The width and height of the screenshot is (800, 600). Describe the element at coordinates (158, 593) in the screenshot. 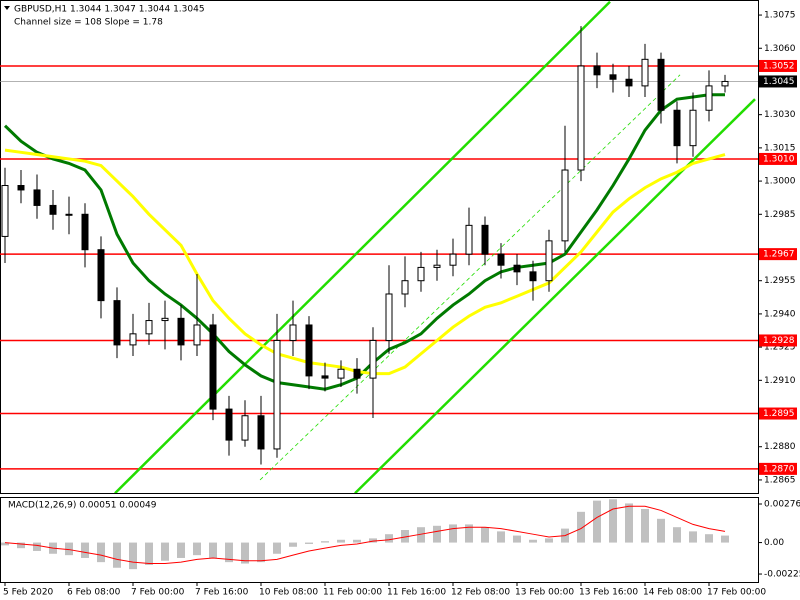

I see `x-tick-label: 7 Feb 00:00` at that location.